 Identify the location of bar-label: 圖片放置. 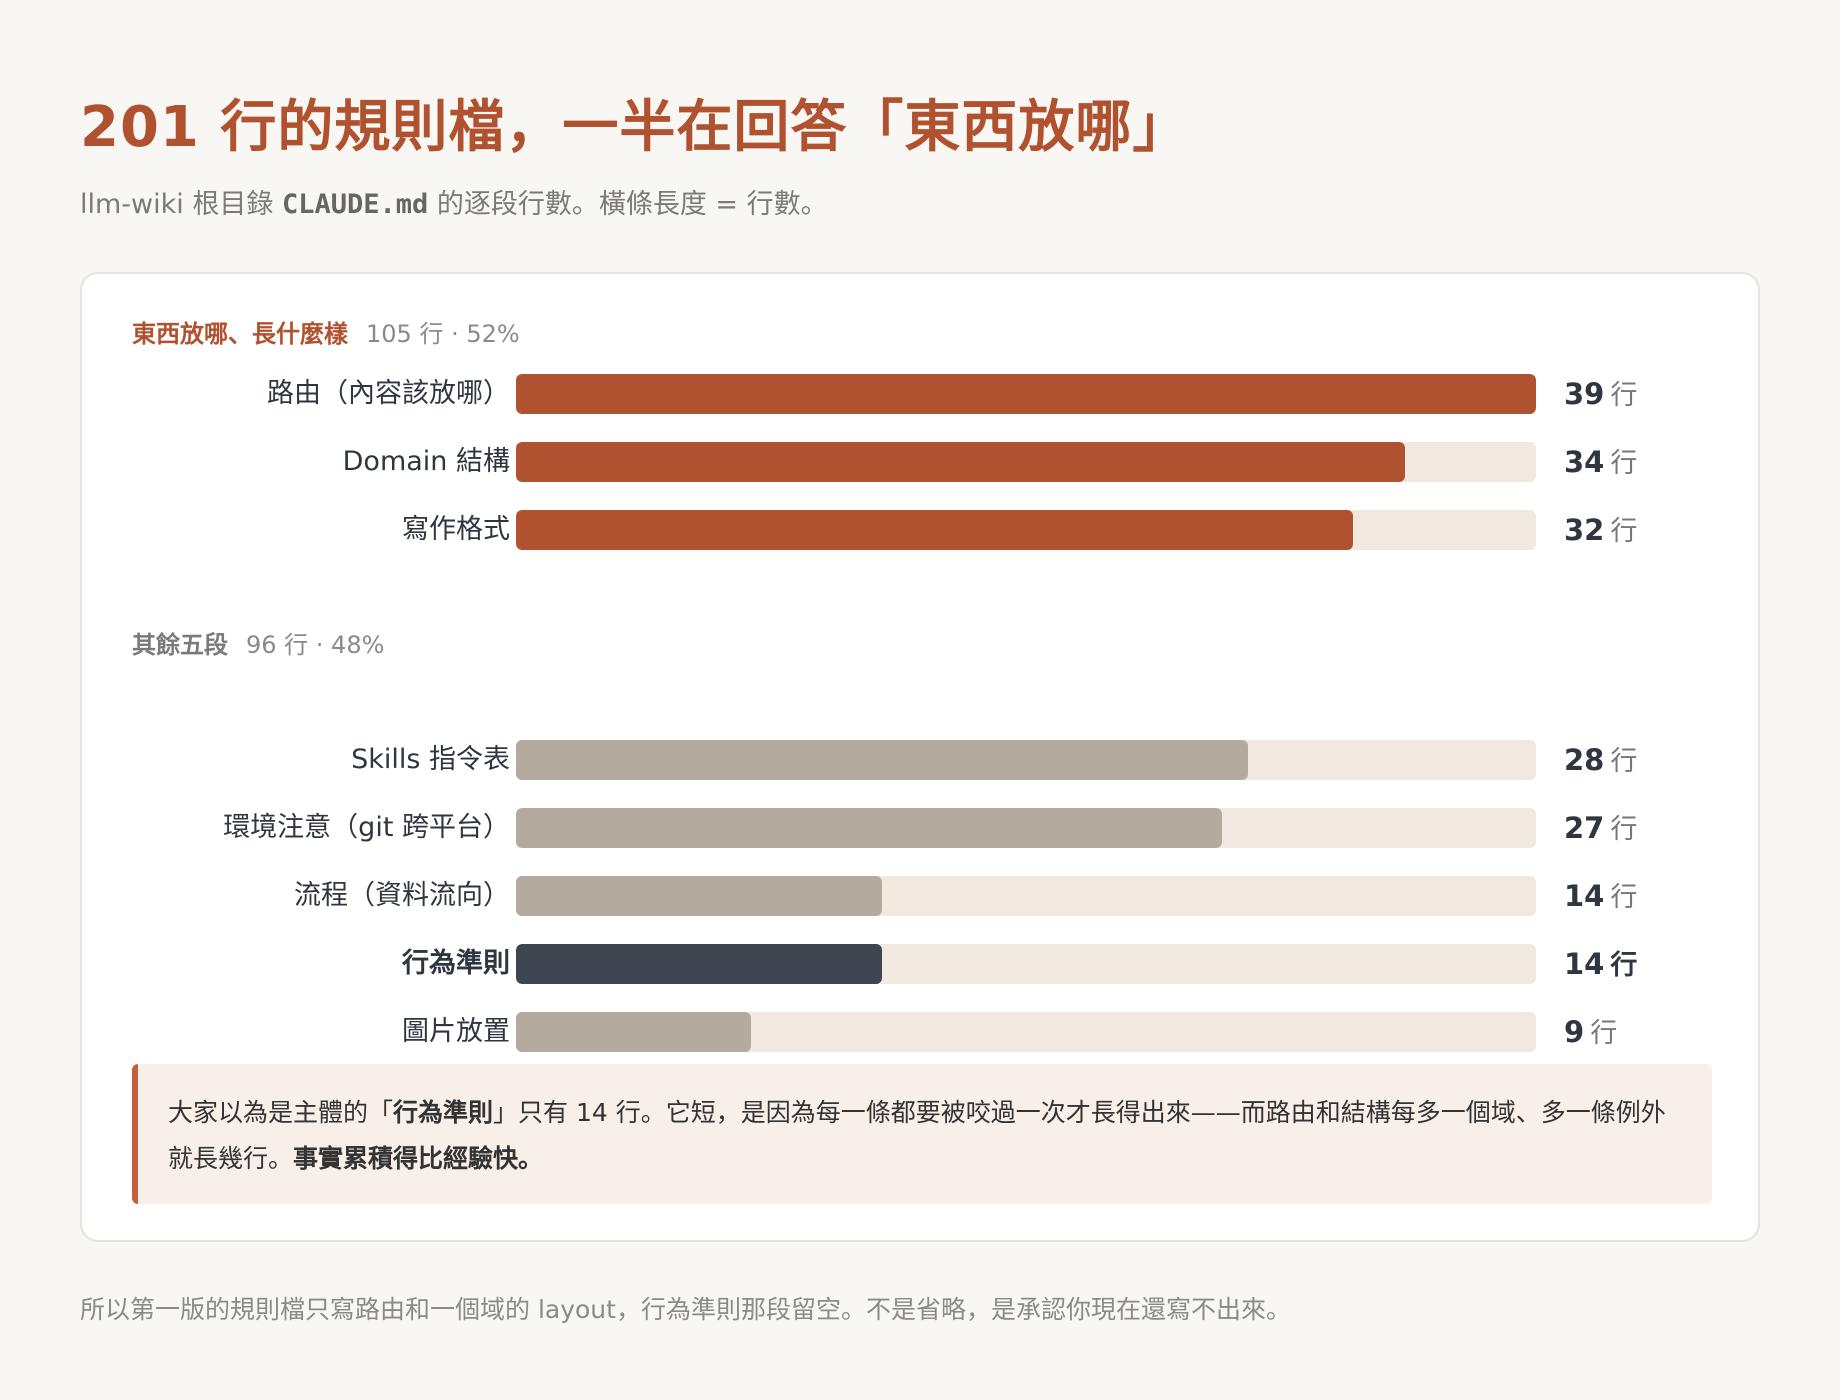
(456, 1031).